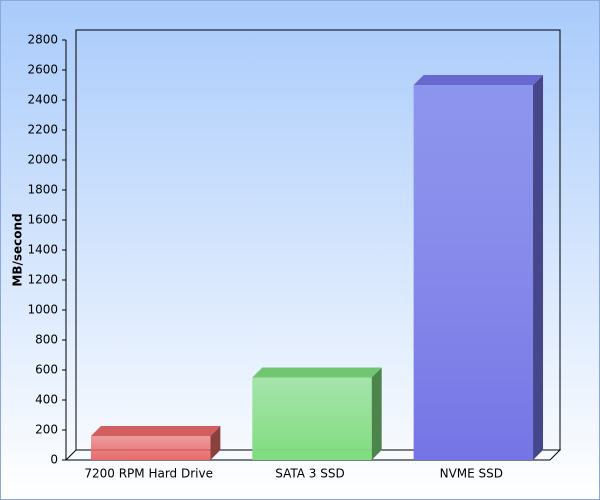 This screenshot has height=500, width=600. I want to click on y-tick-label: 1200, so click(42, 280).